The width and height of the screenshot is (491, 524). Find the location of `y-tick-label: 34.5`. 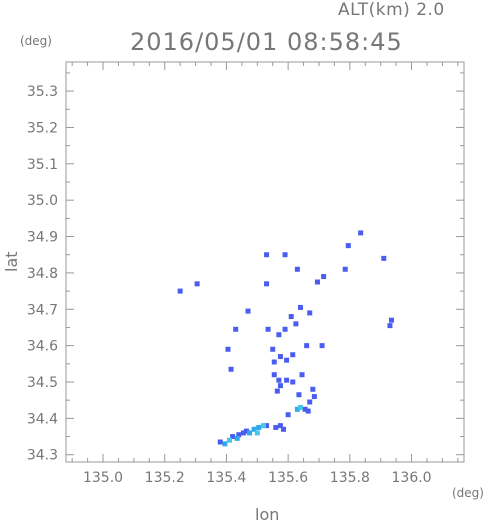

y-tick-label: 34.5 is located at coordinates (42, 383).